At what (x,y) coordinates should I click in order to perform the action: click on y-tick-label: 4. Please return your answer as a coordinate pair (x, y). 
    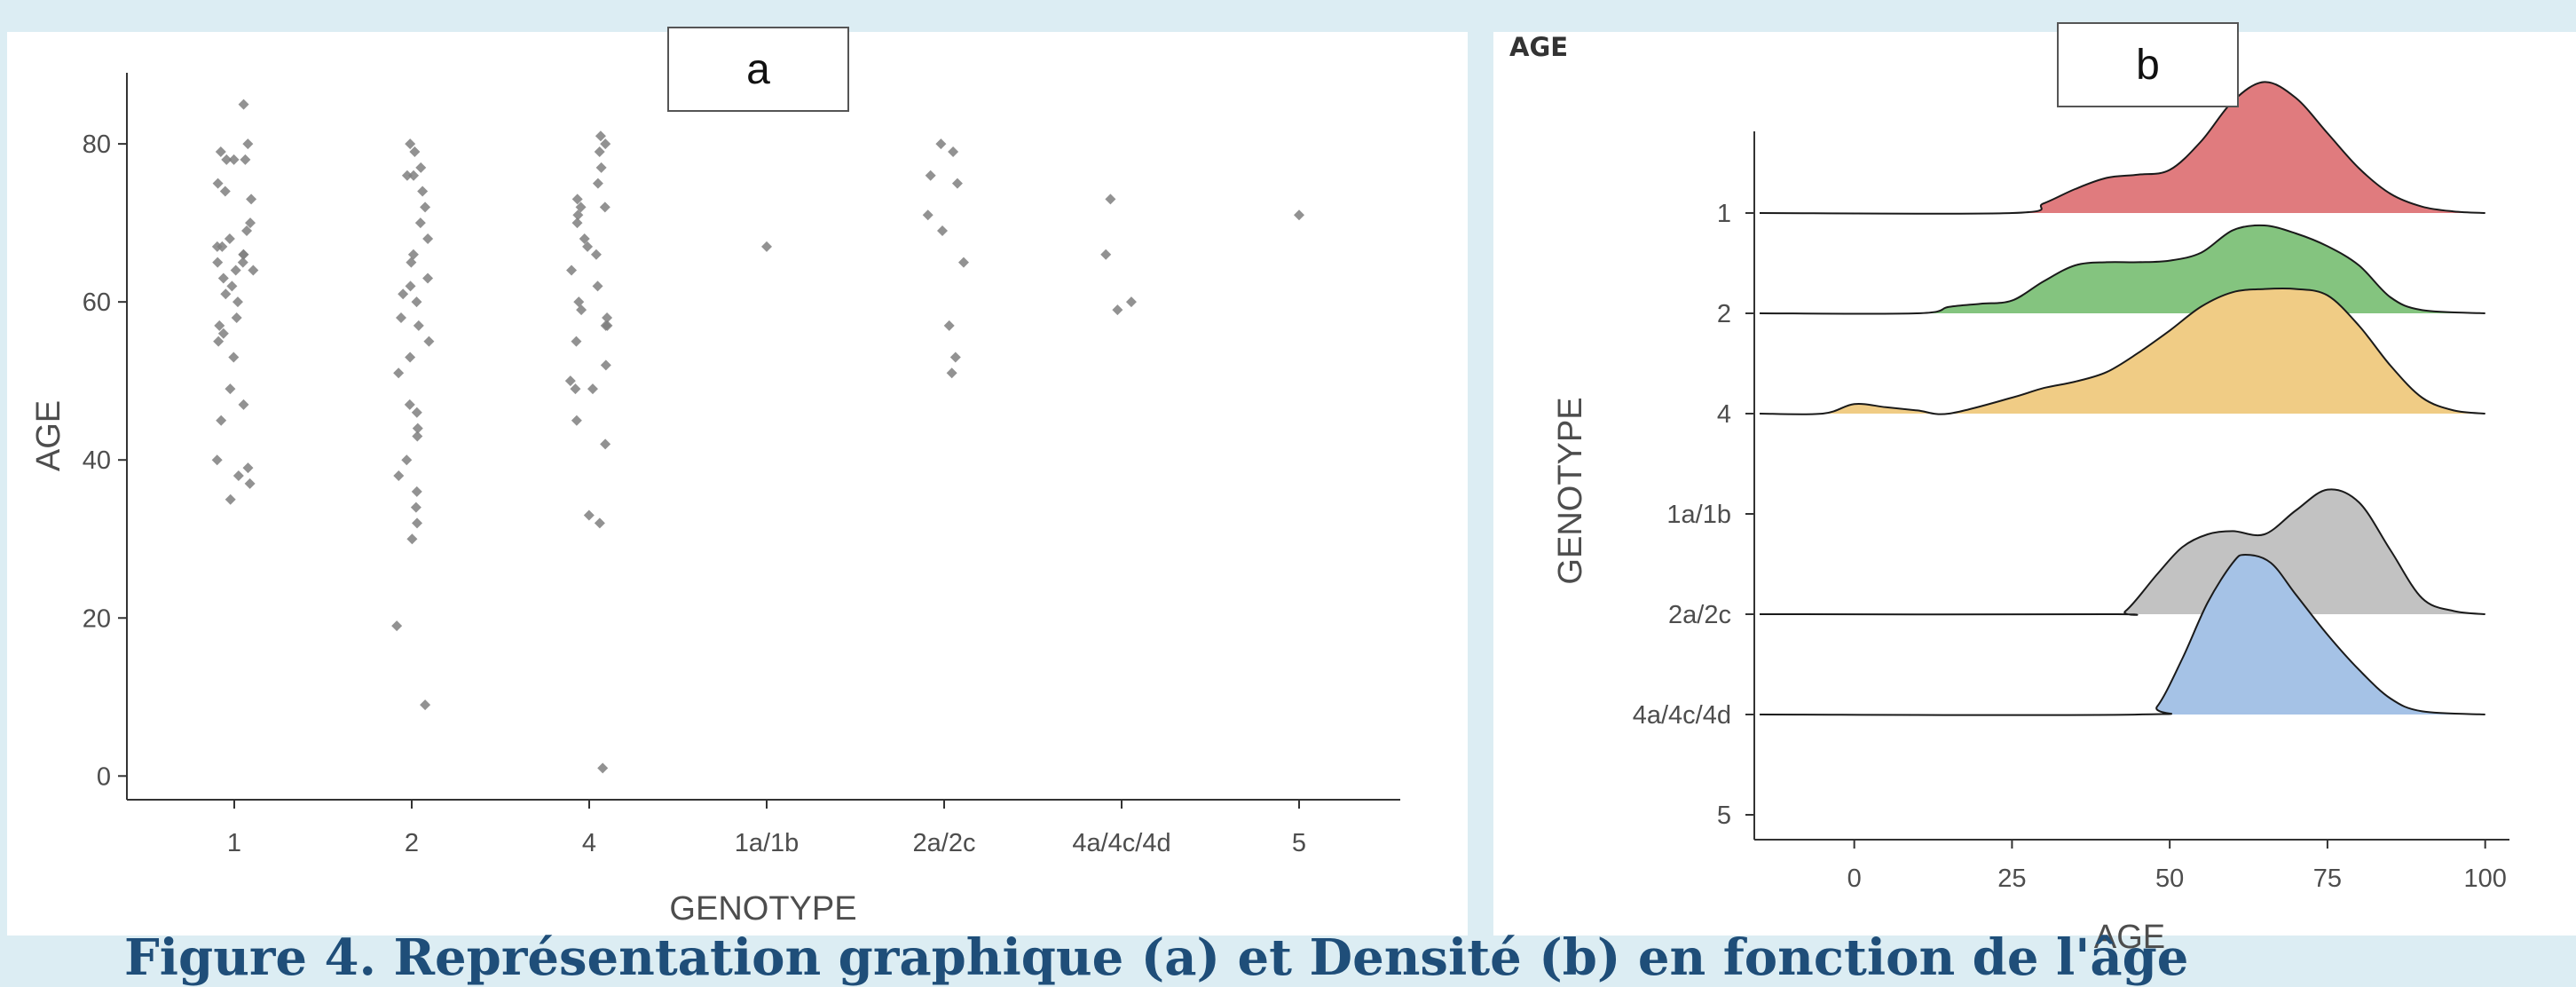
    Looking at the image, I should click on (1724, 414).